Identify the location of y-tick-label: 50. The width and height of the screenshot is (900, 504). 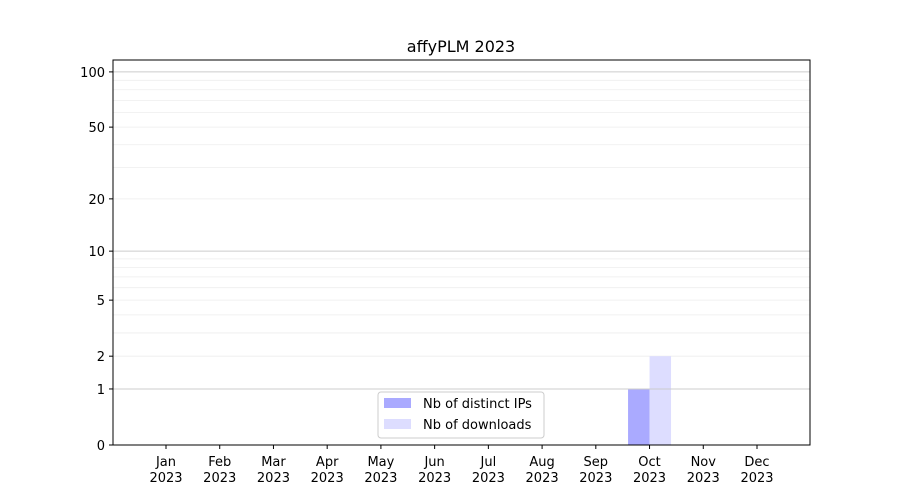
(96, 128).